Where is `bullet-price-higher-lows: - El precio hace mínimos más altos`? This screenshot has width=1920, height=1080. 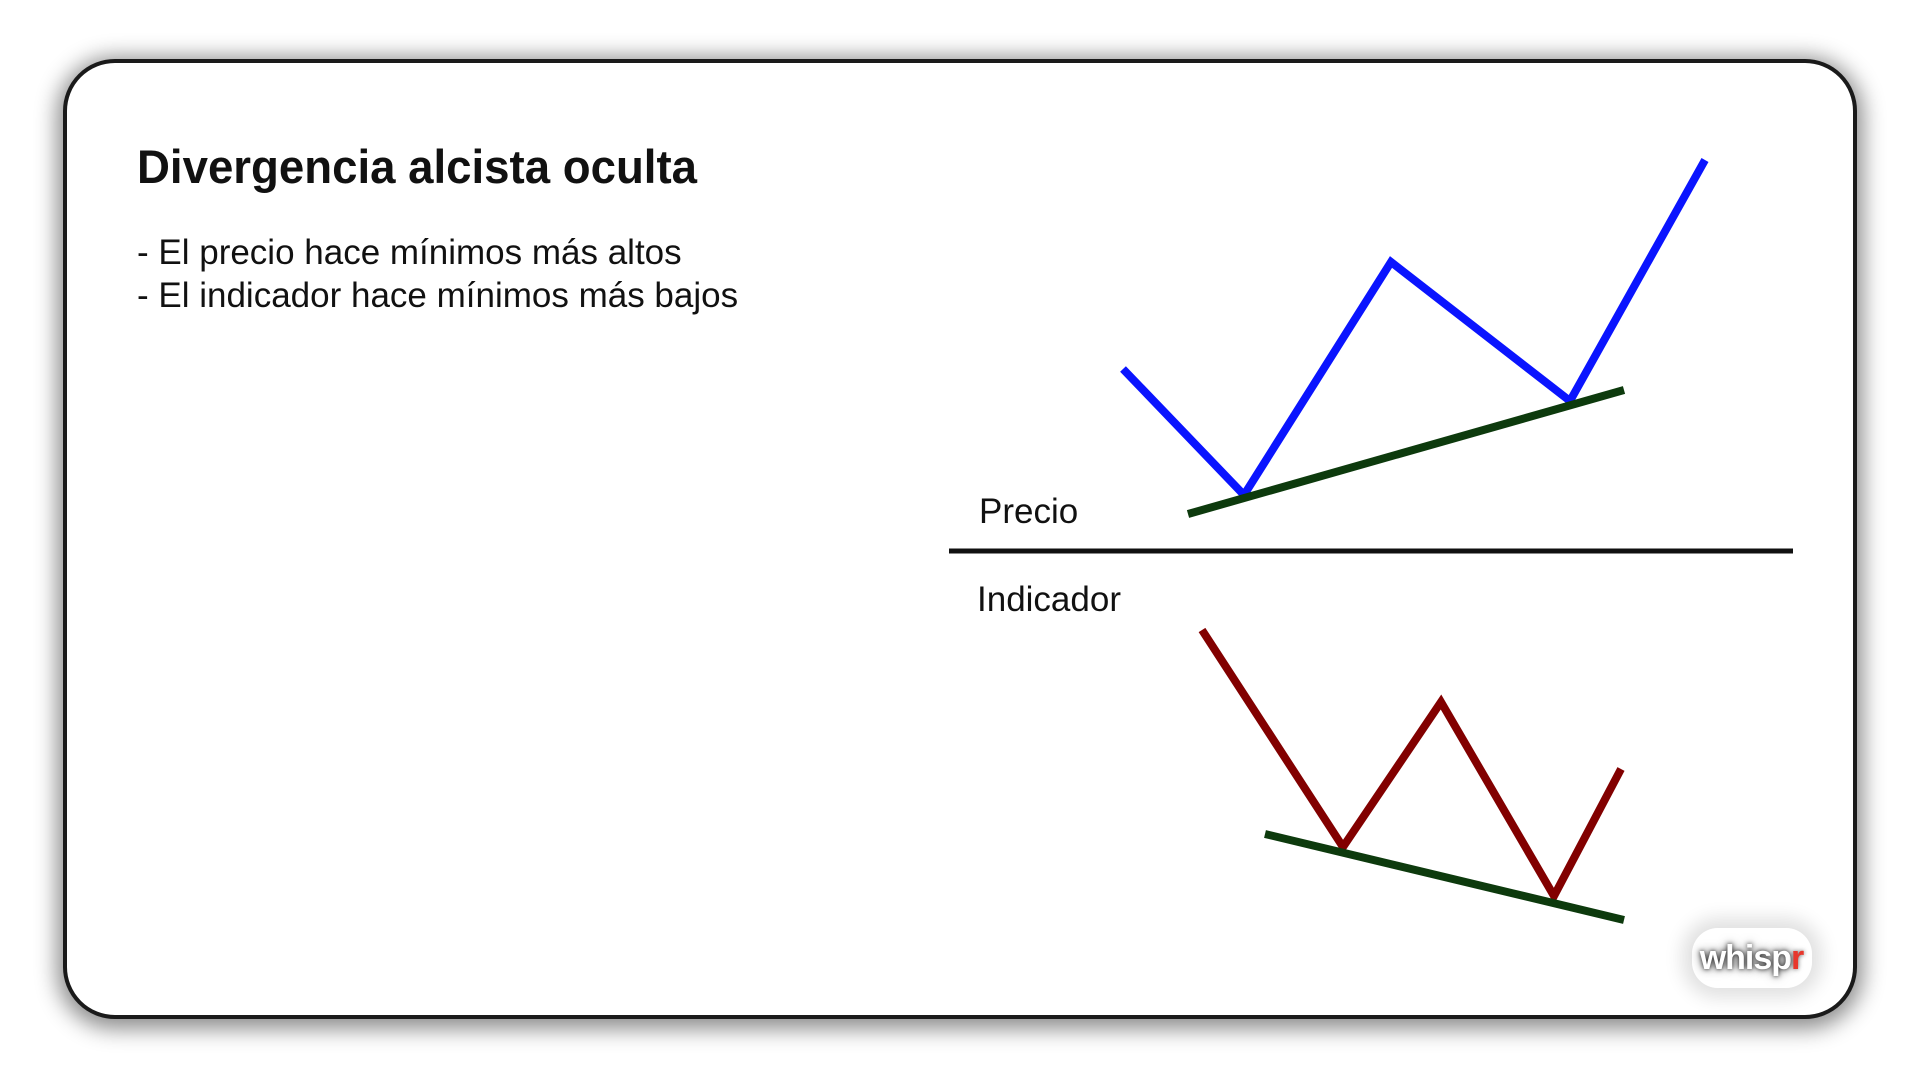
bullet-price-higher-lows: - El precio hace mínimos más altos is located at coordinates (409, 252).